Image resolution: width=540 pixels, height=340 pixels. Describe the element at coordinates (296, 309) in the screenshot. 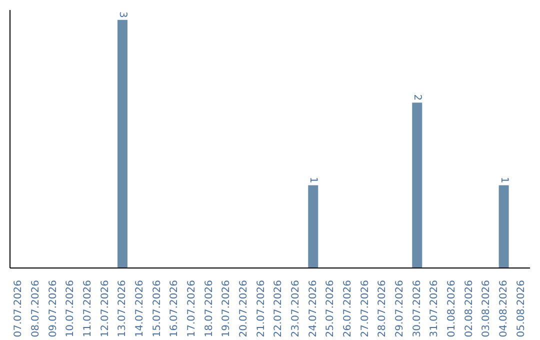

I see `x-tick-label: 23.07.2026` at that location.